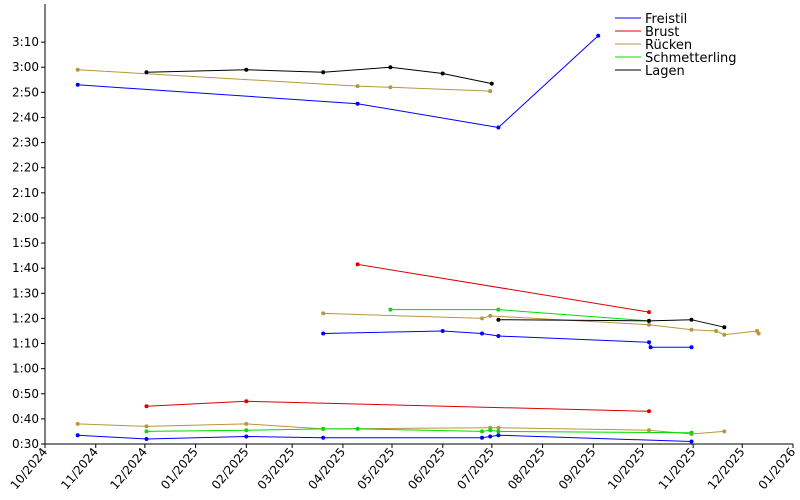 The image size is (800, 500). I want to click on y-tick-label: 1:30, so click(25, 293).